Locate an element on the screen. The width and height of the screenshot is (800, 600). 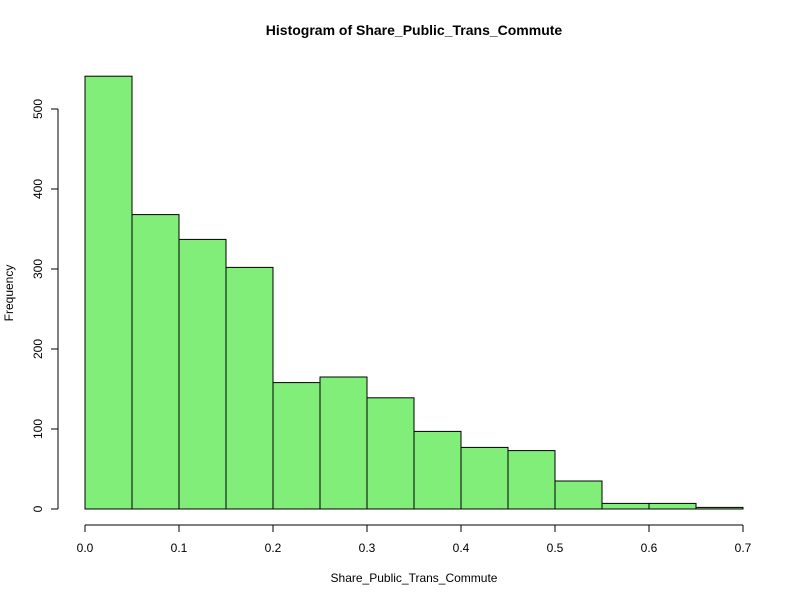
x-tick-label: 0.3 is located at coordinates (367, 548).